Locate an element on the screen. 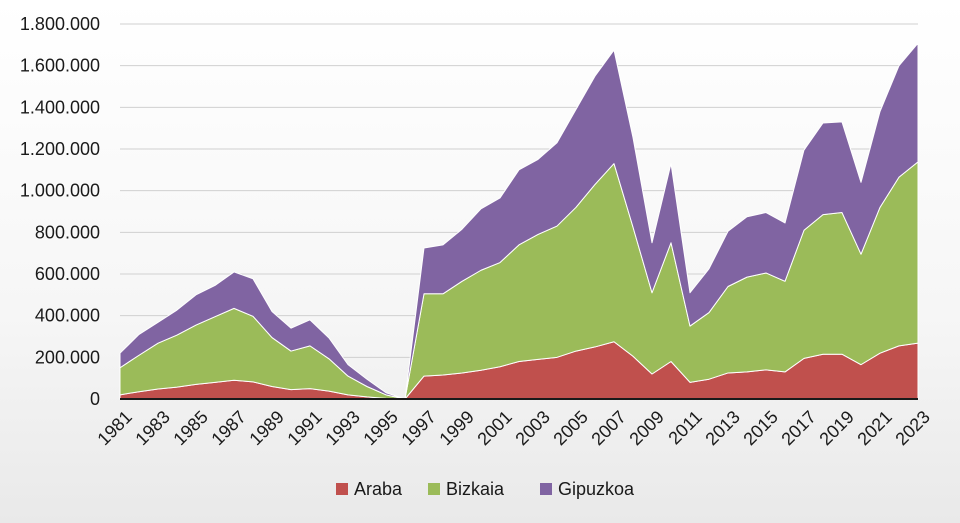  legend-item-bizkaia: Bizkaia is located at coordinates (466, 489).